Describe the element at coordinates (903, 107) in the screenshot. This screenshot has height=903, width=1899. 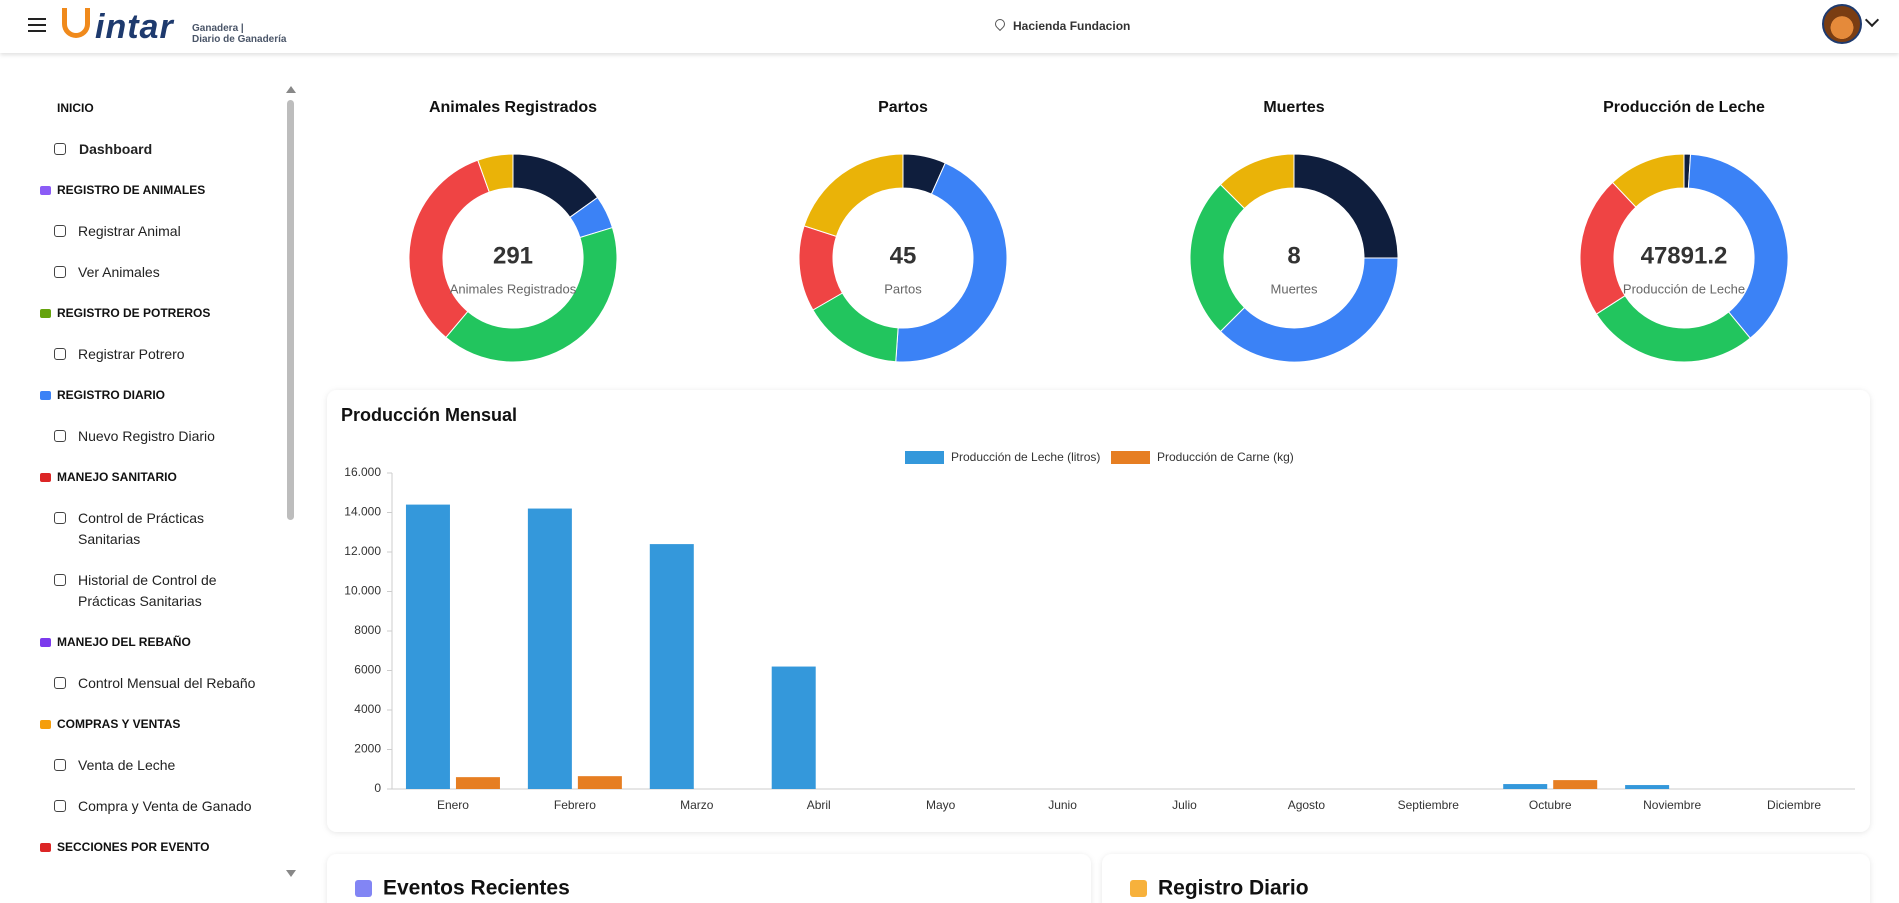
I see `chart-title: Partos` at that location.